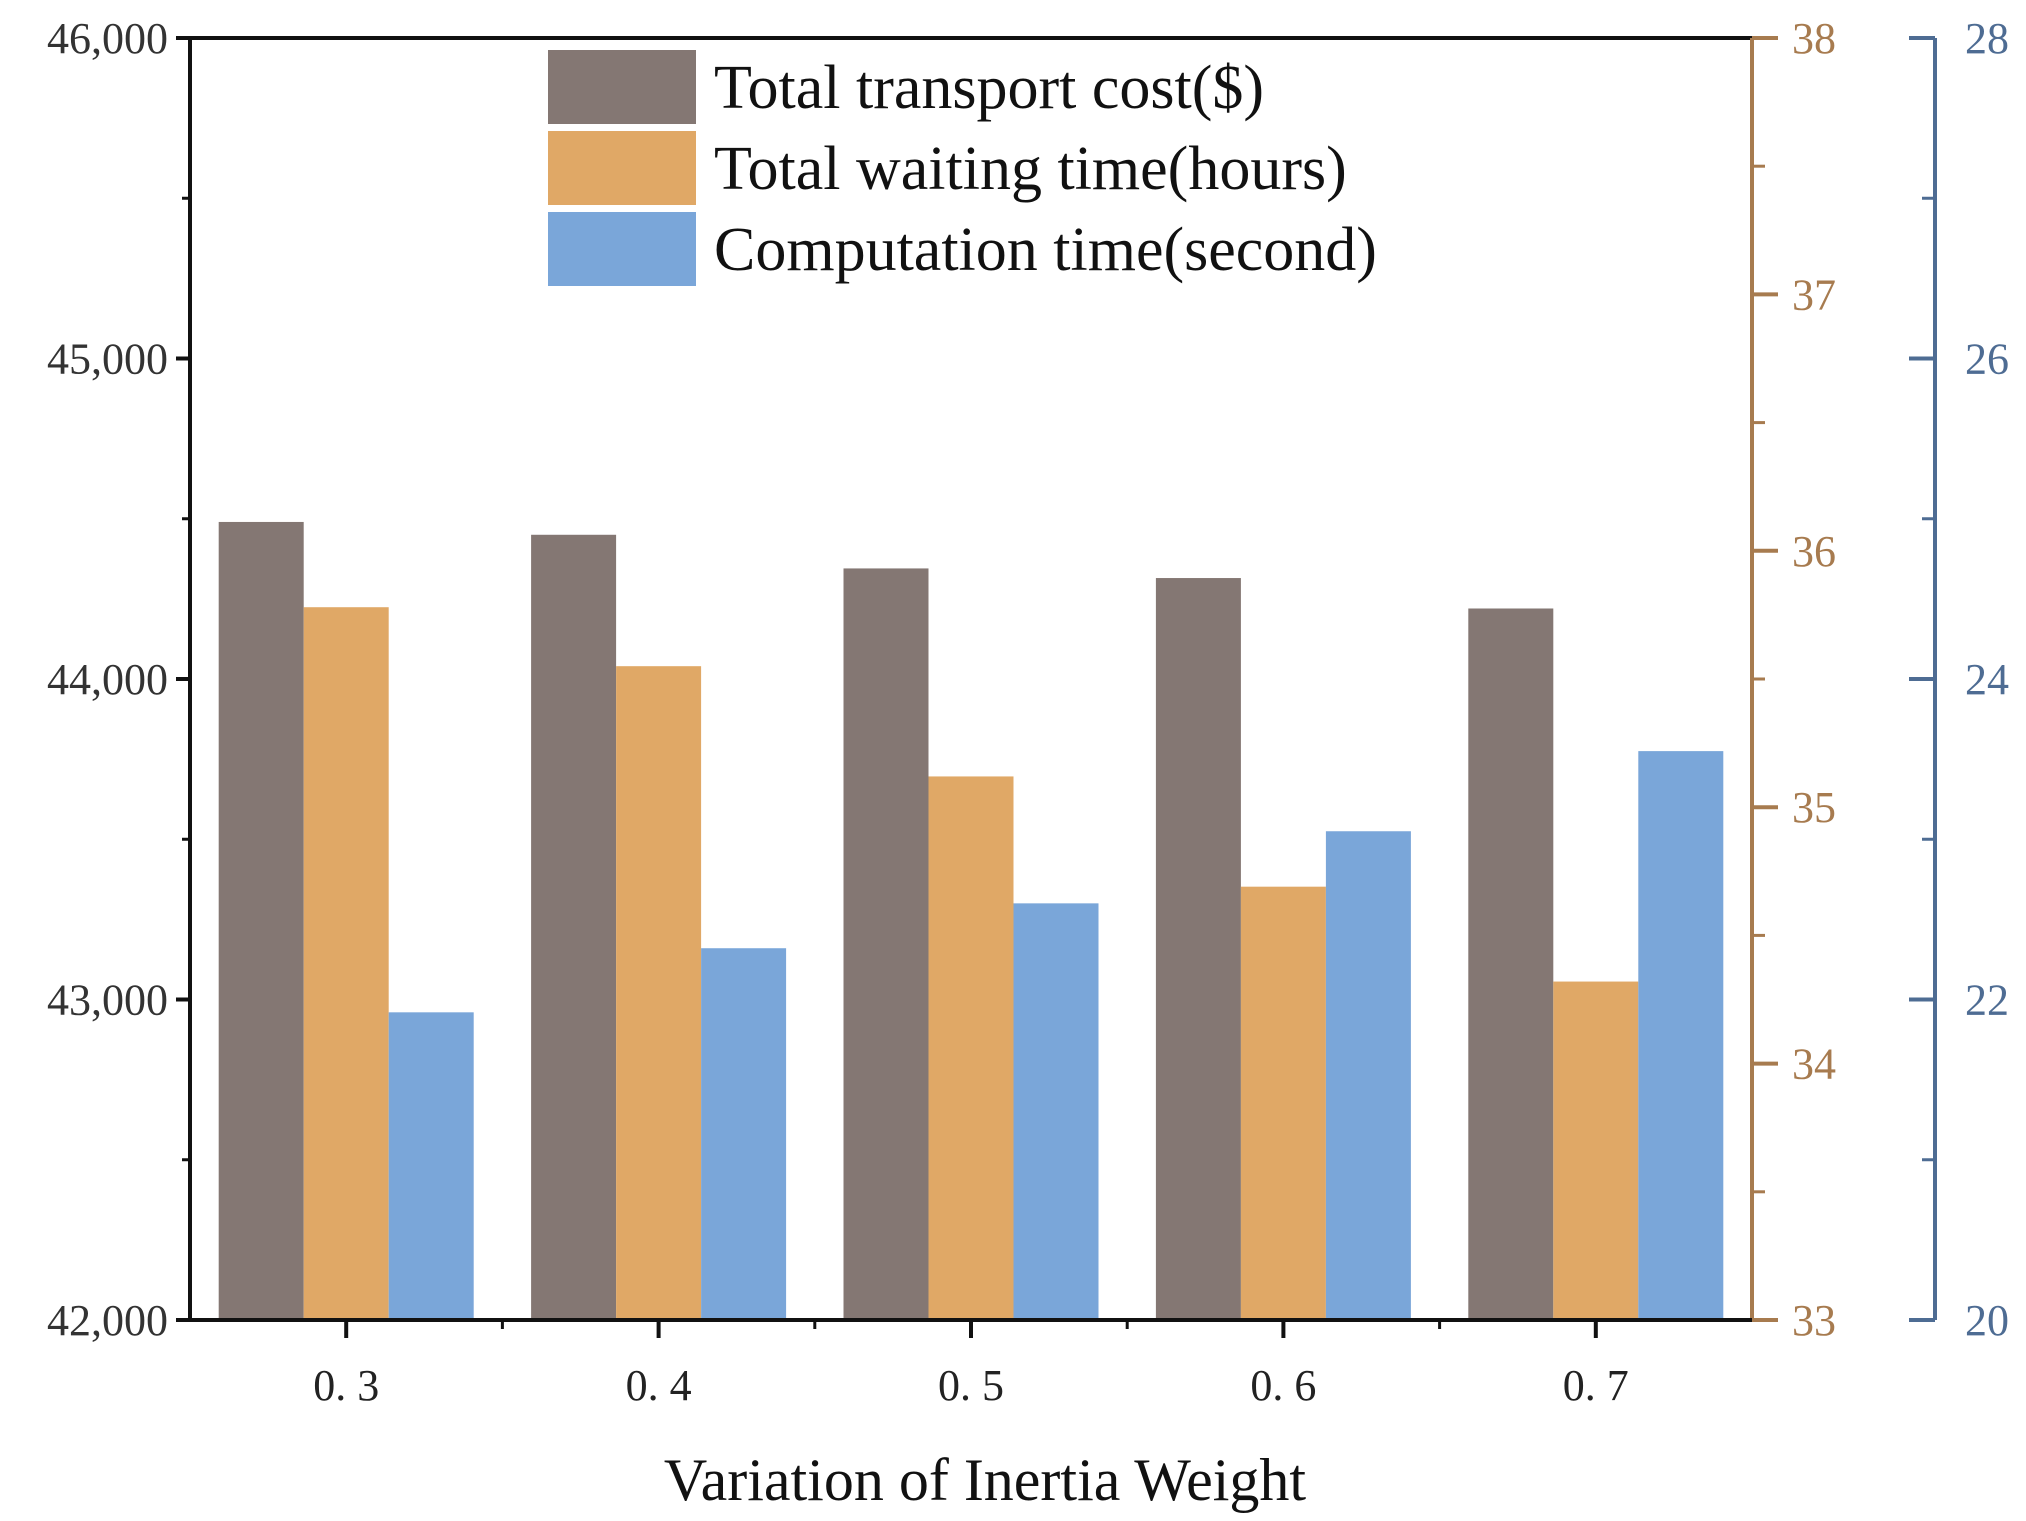  I want to click on right2-tick-label: 28, so click(1987, 38).